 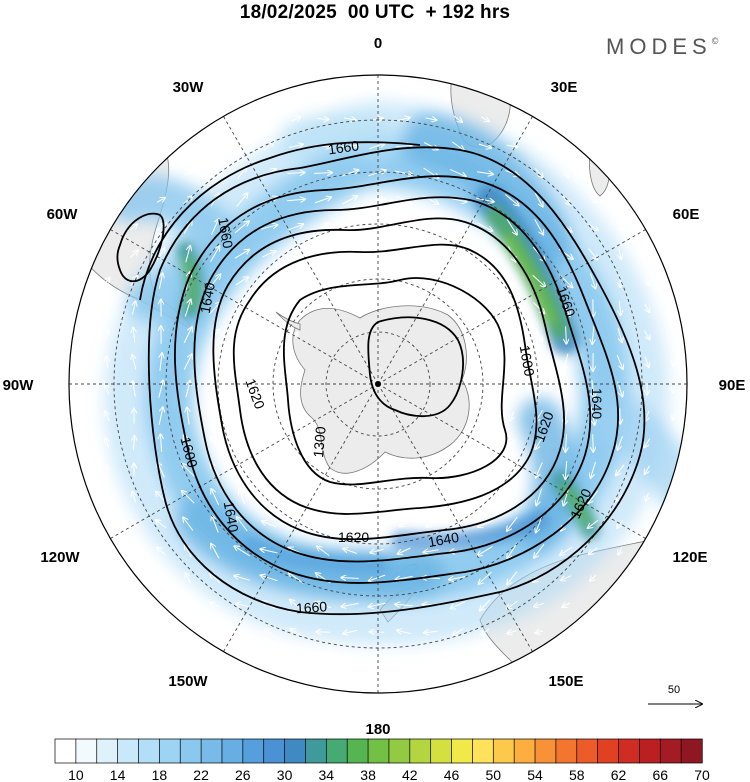 What do you see at coordinates (674, 690) in the screenshot?
I see `reference-vector-label: 50` at bounding box center [674, 690].